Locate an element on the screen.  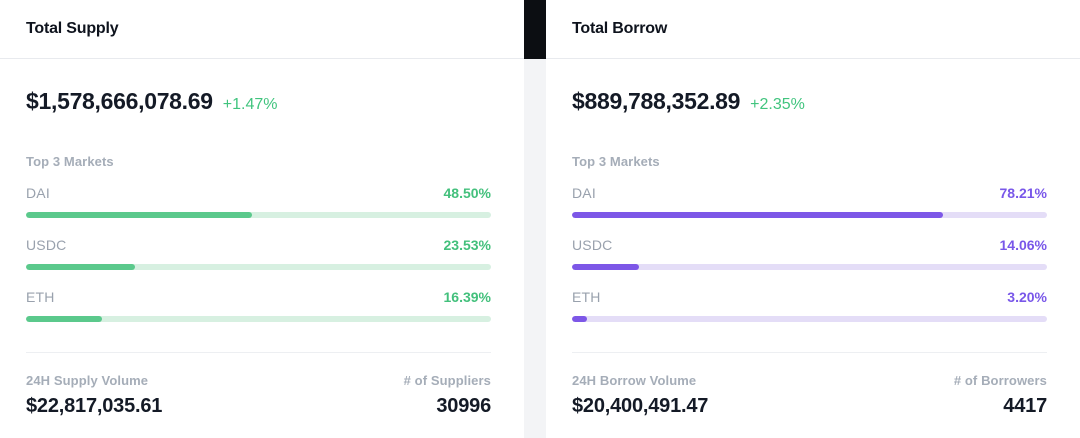
supply-change-percent: +1.47% is located at coordinates (250, 104).